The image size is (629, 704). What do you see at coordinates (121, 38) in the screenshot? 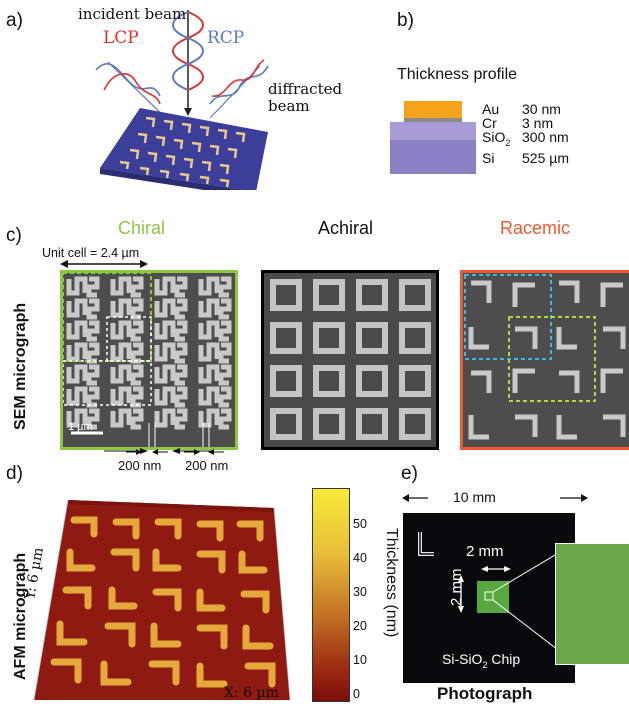
I see `lcp-label: LCP` at bounding box center [121, 38].